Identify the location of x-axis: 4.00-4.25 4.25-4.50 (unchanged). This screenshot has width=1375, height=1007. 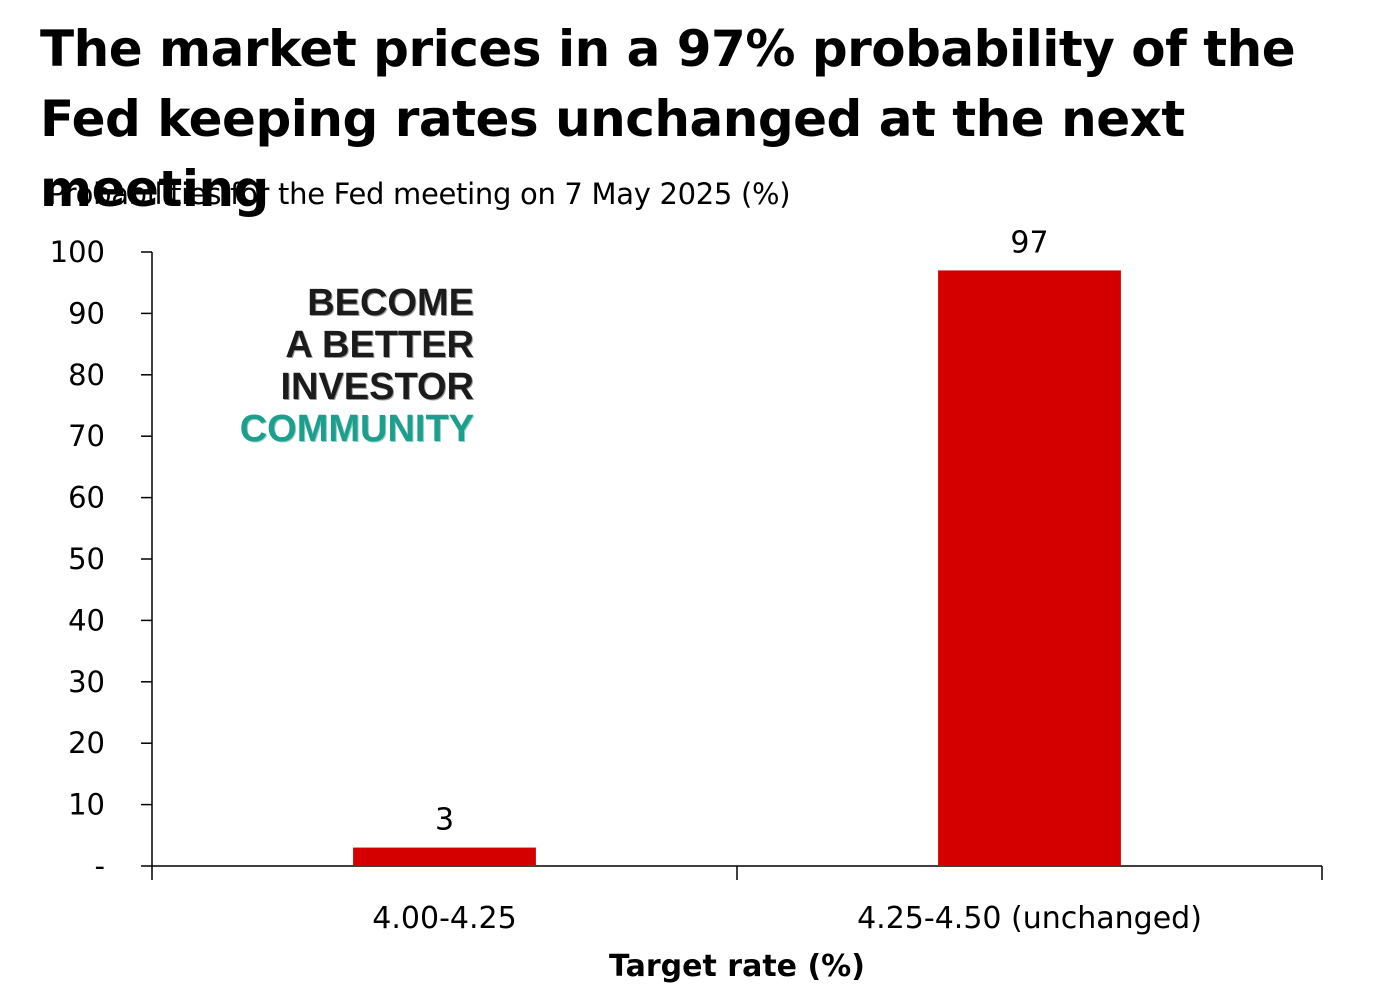
(737, 900).